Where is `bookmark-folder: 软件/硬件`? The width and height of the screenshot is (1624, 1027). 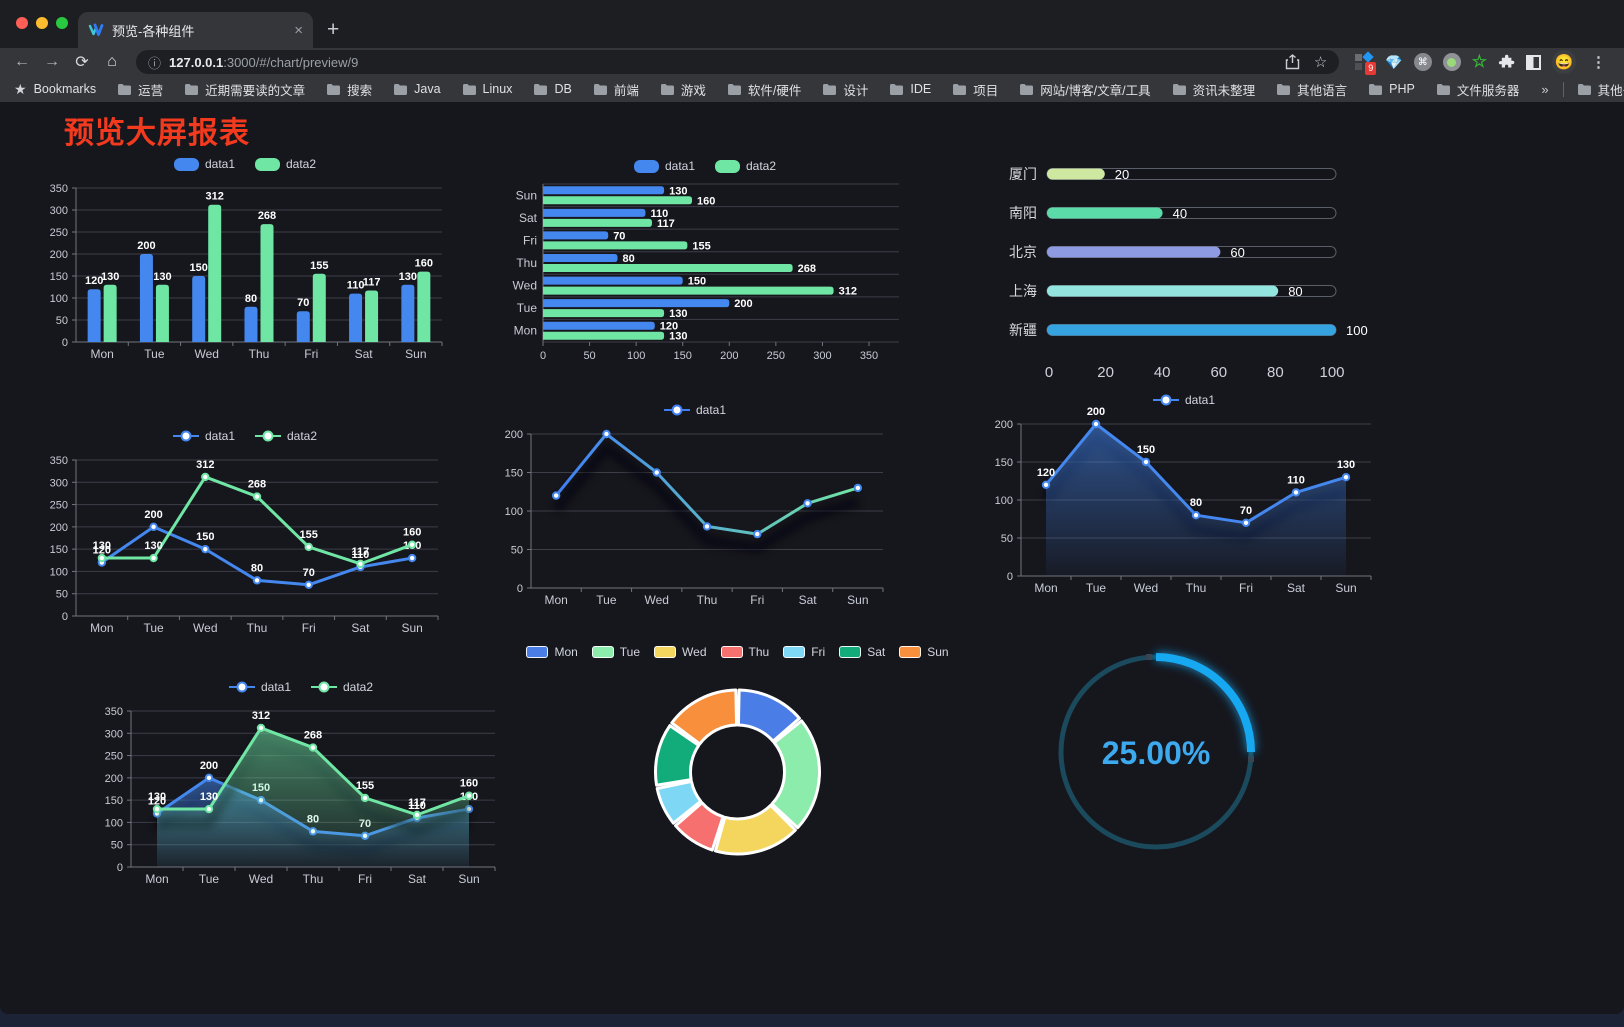 bookmark-folder: 软件/硬件 is located at coordinates (764, 89).